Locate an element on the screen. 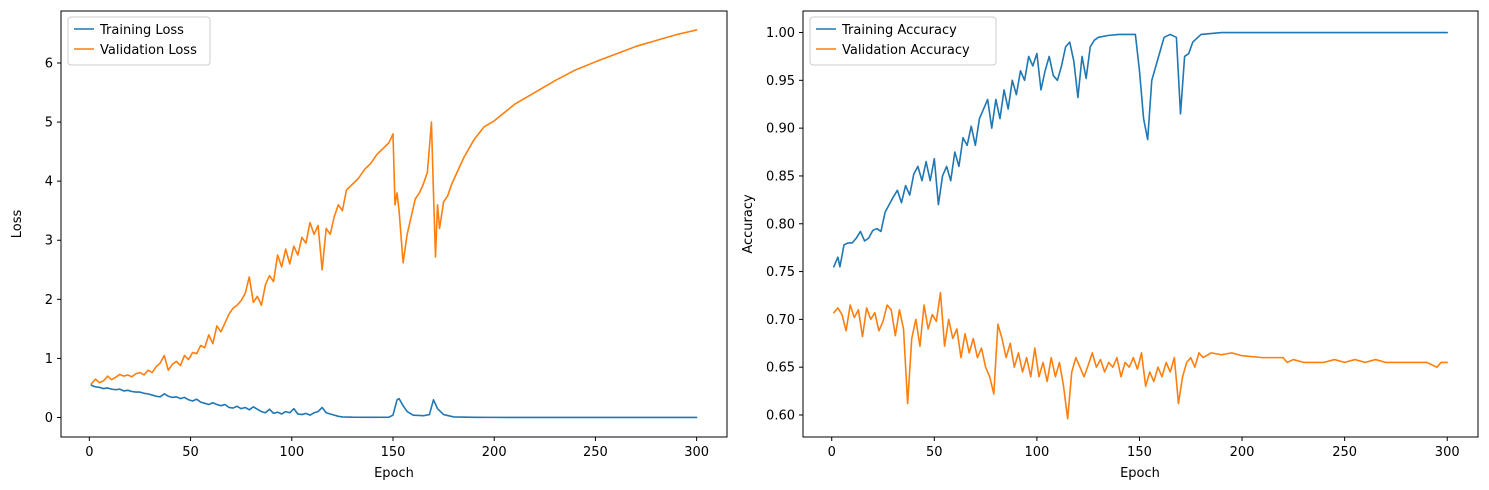 Image resolution: width=1489 pixels, height=490 pixels. loss-y-tick-label: 6 is located at coordinates (49, 63).